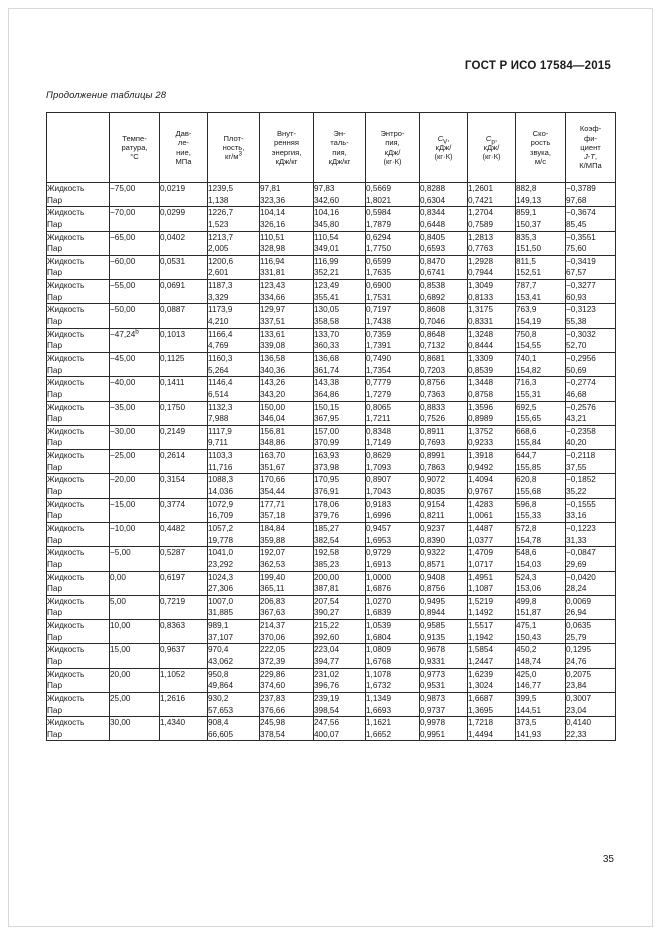 The height and width of the screenshot is (935, 661). I want to click on sound-speed-cell: 450,2 148,74, so click(540, 656).